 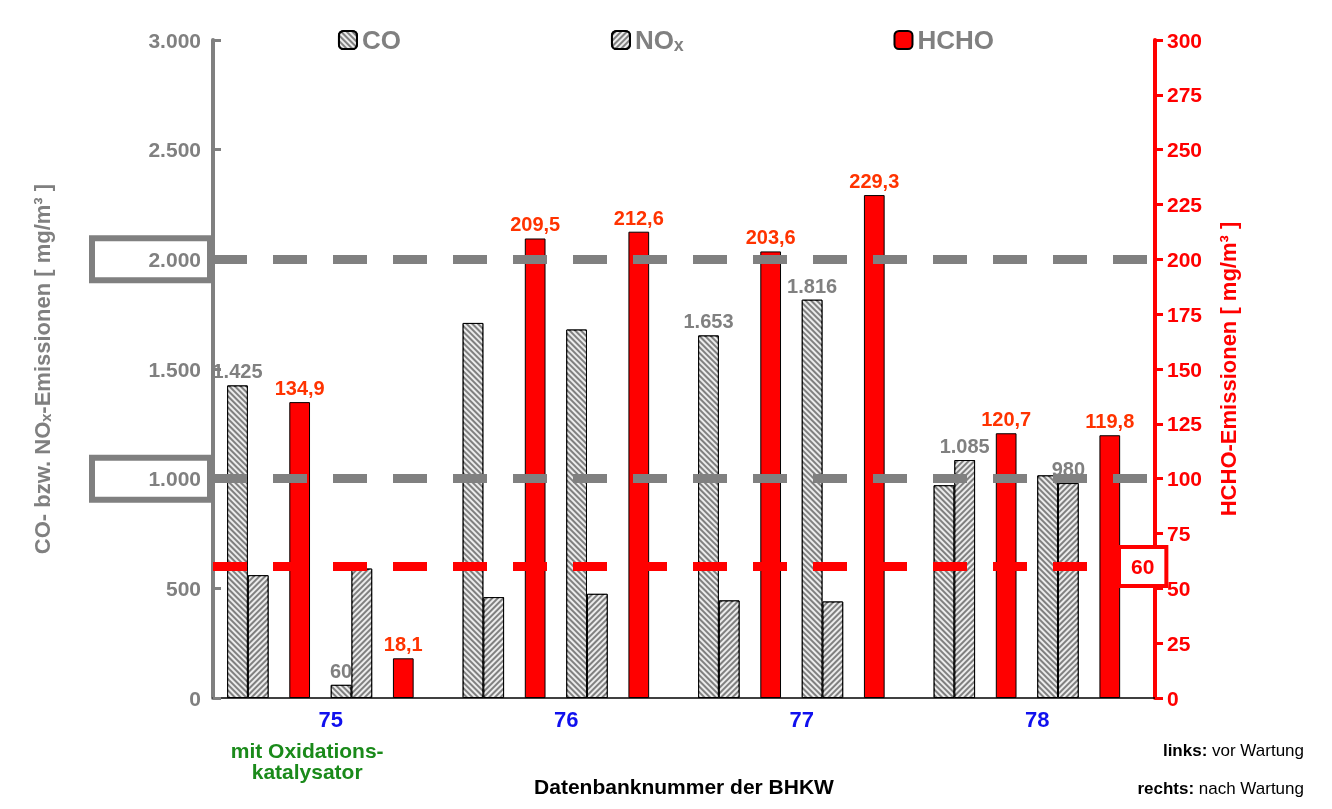 What do you see at coordinates (535, 224) in the screenshot?
I see `data-label: 209,5` at bounding box center [535, 224].